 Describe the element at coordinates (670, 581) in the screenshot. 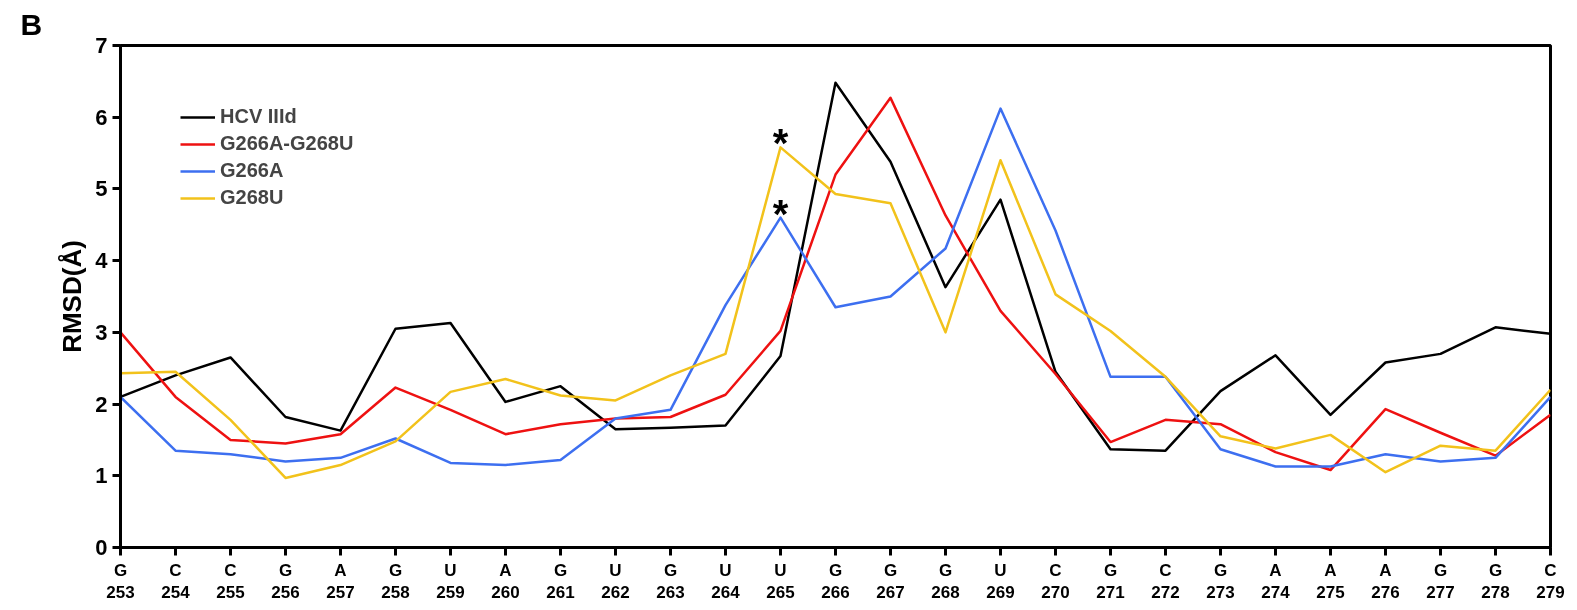

I see `x-tick-label: G 263` at that location.